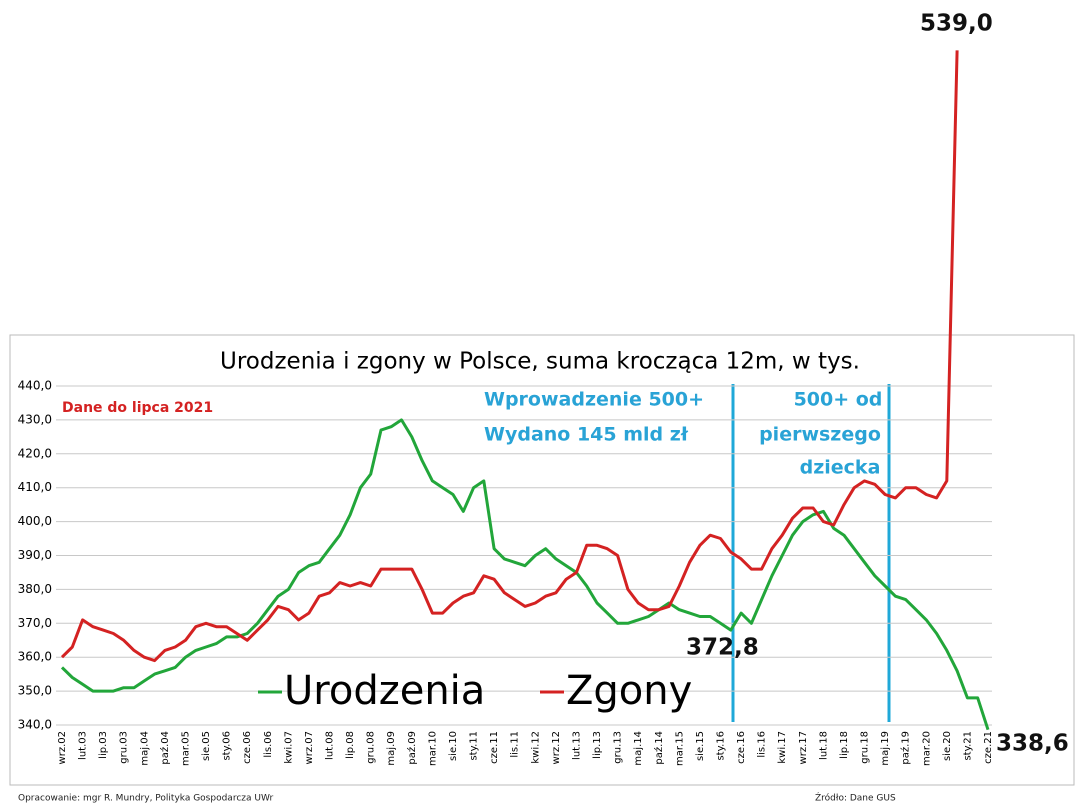  I want to click on x-tick-label: cze.11, so click(494, 747).